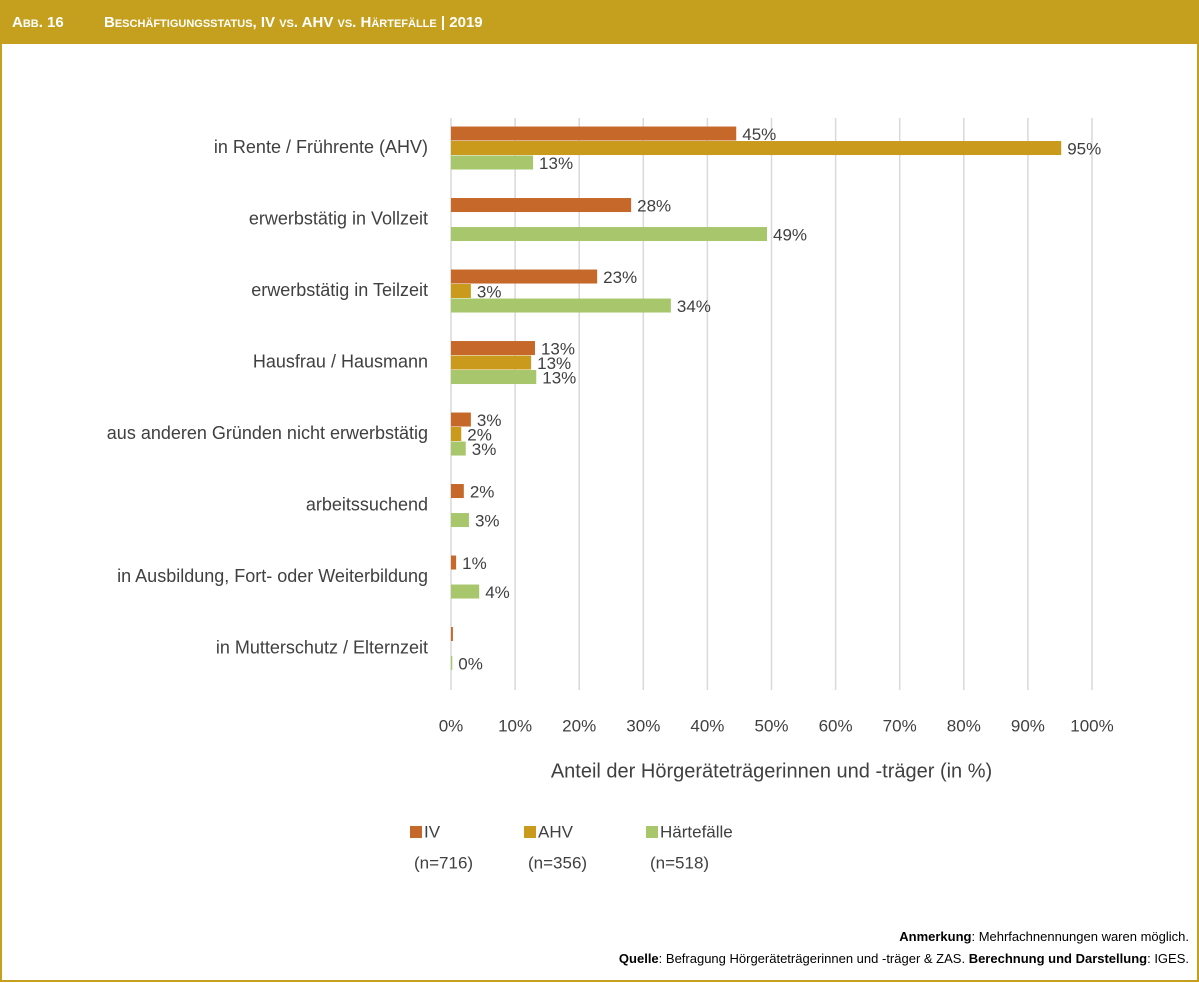 This screenshot has height=983, width=1199. Describe the element at coordinates (620, 277) in the screenshot. I see `data-label: 23%` at that location.